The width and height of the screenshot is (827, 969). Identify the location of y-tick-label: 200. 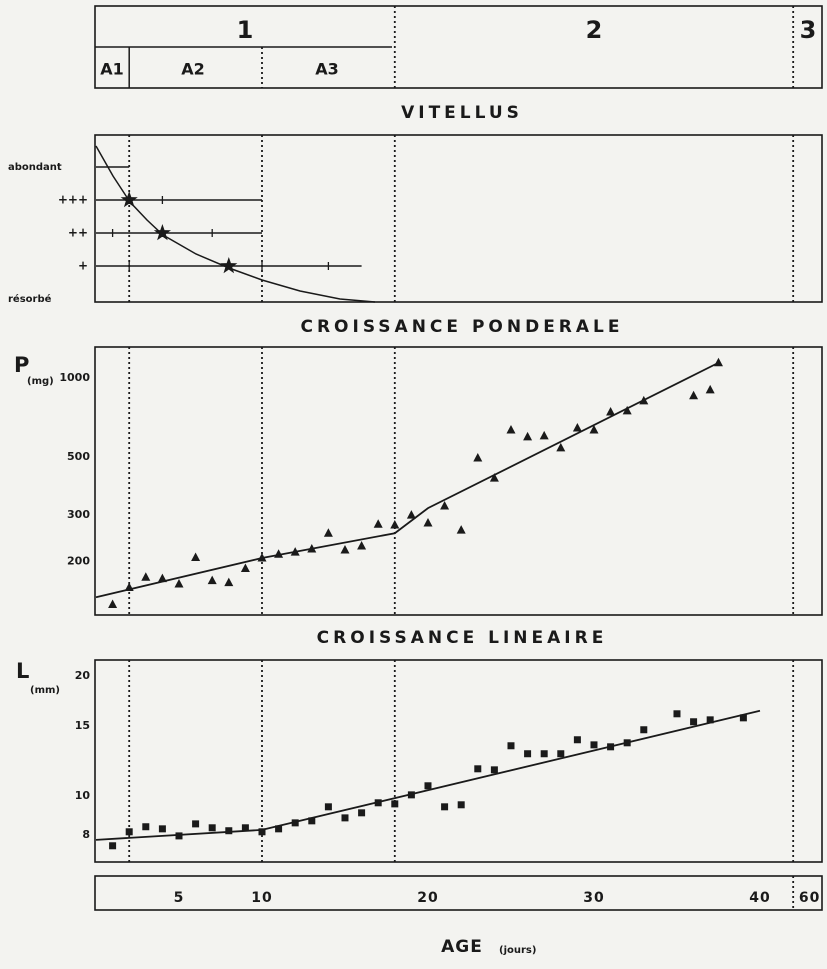
(78, 560).